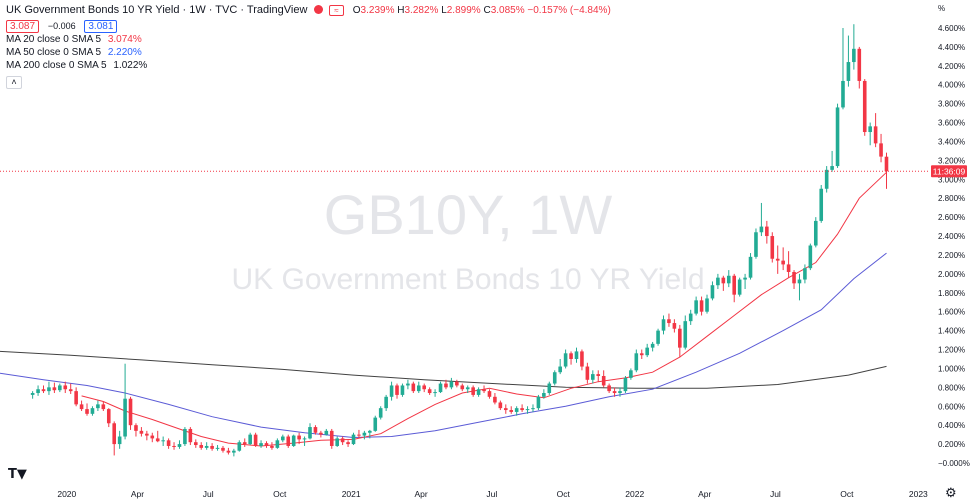  I want to click on time-tick-label: 2020, so click(66, 494).